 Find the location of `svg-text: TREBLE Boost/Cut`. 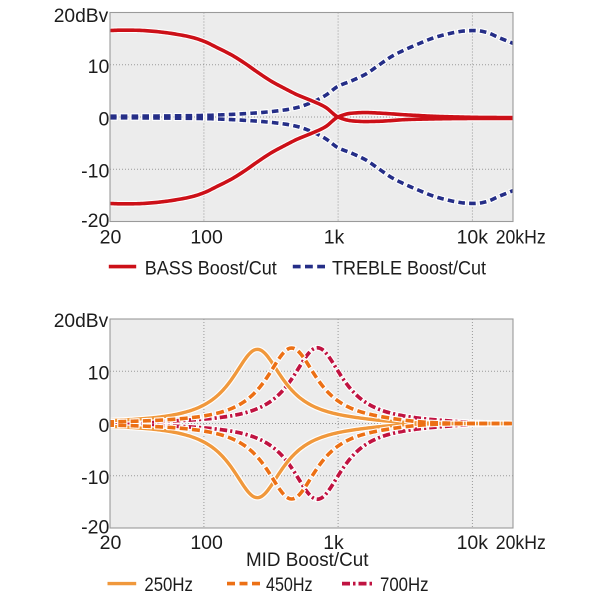

svg-text: TREBLE Boost/Cut is located at coordinates (409, 268).